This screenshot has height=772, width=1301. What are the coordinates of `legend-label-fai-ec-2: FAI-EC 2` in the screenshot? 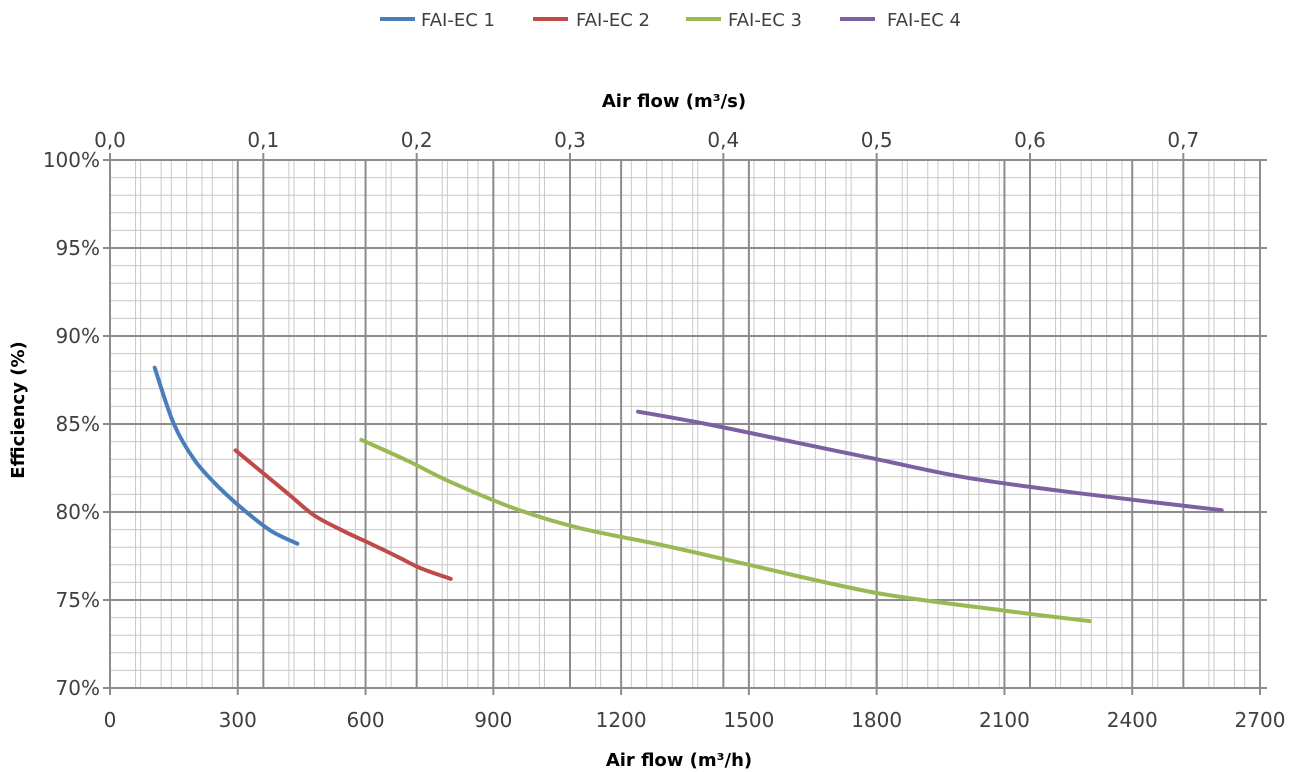 It's located at (613, 20).